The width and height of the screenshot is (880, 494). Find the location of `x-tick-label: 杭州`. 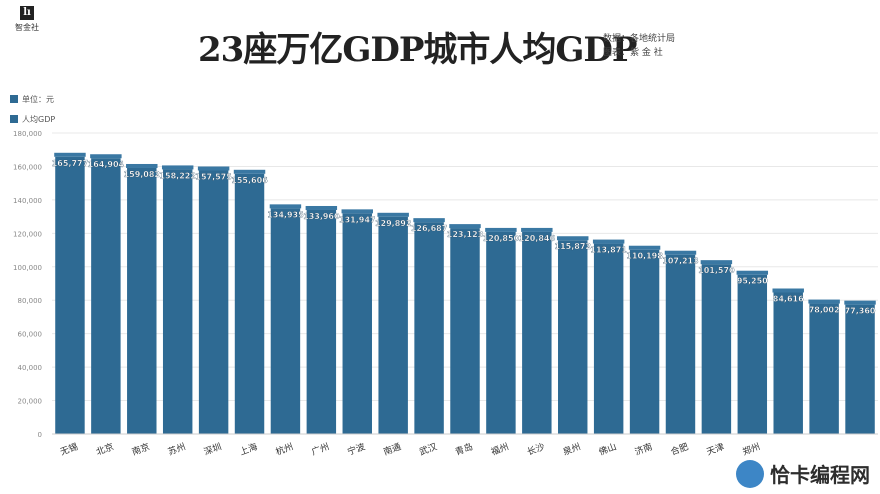

x-tick-label: 杭州 is located at coordinates (284, 448).